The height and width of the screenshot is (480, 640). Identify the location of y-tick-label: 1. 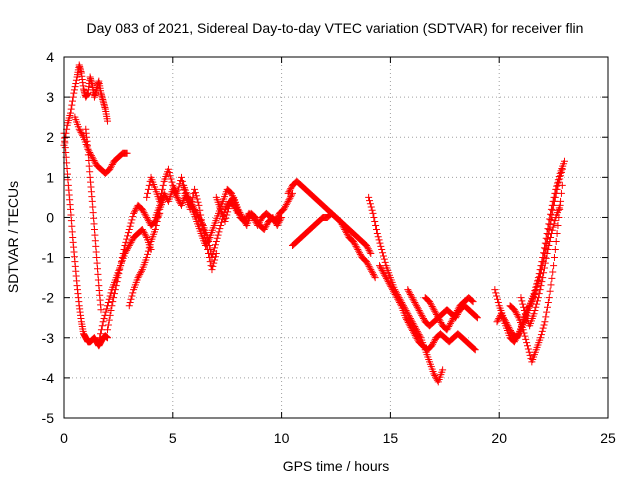
(50, 177).